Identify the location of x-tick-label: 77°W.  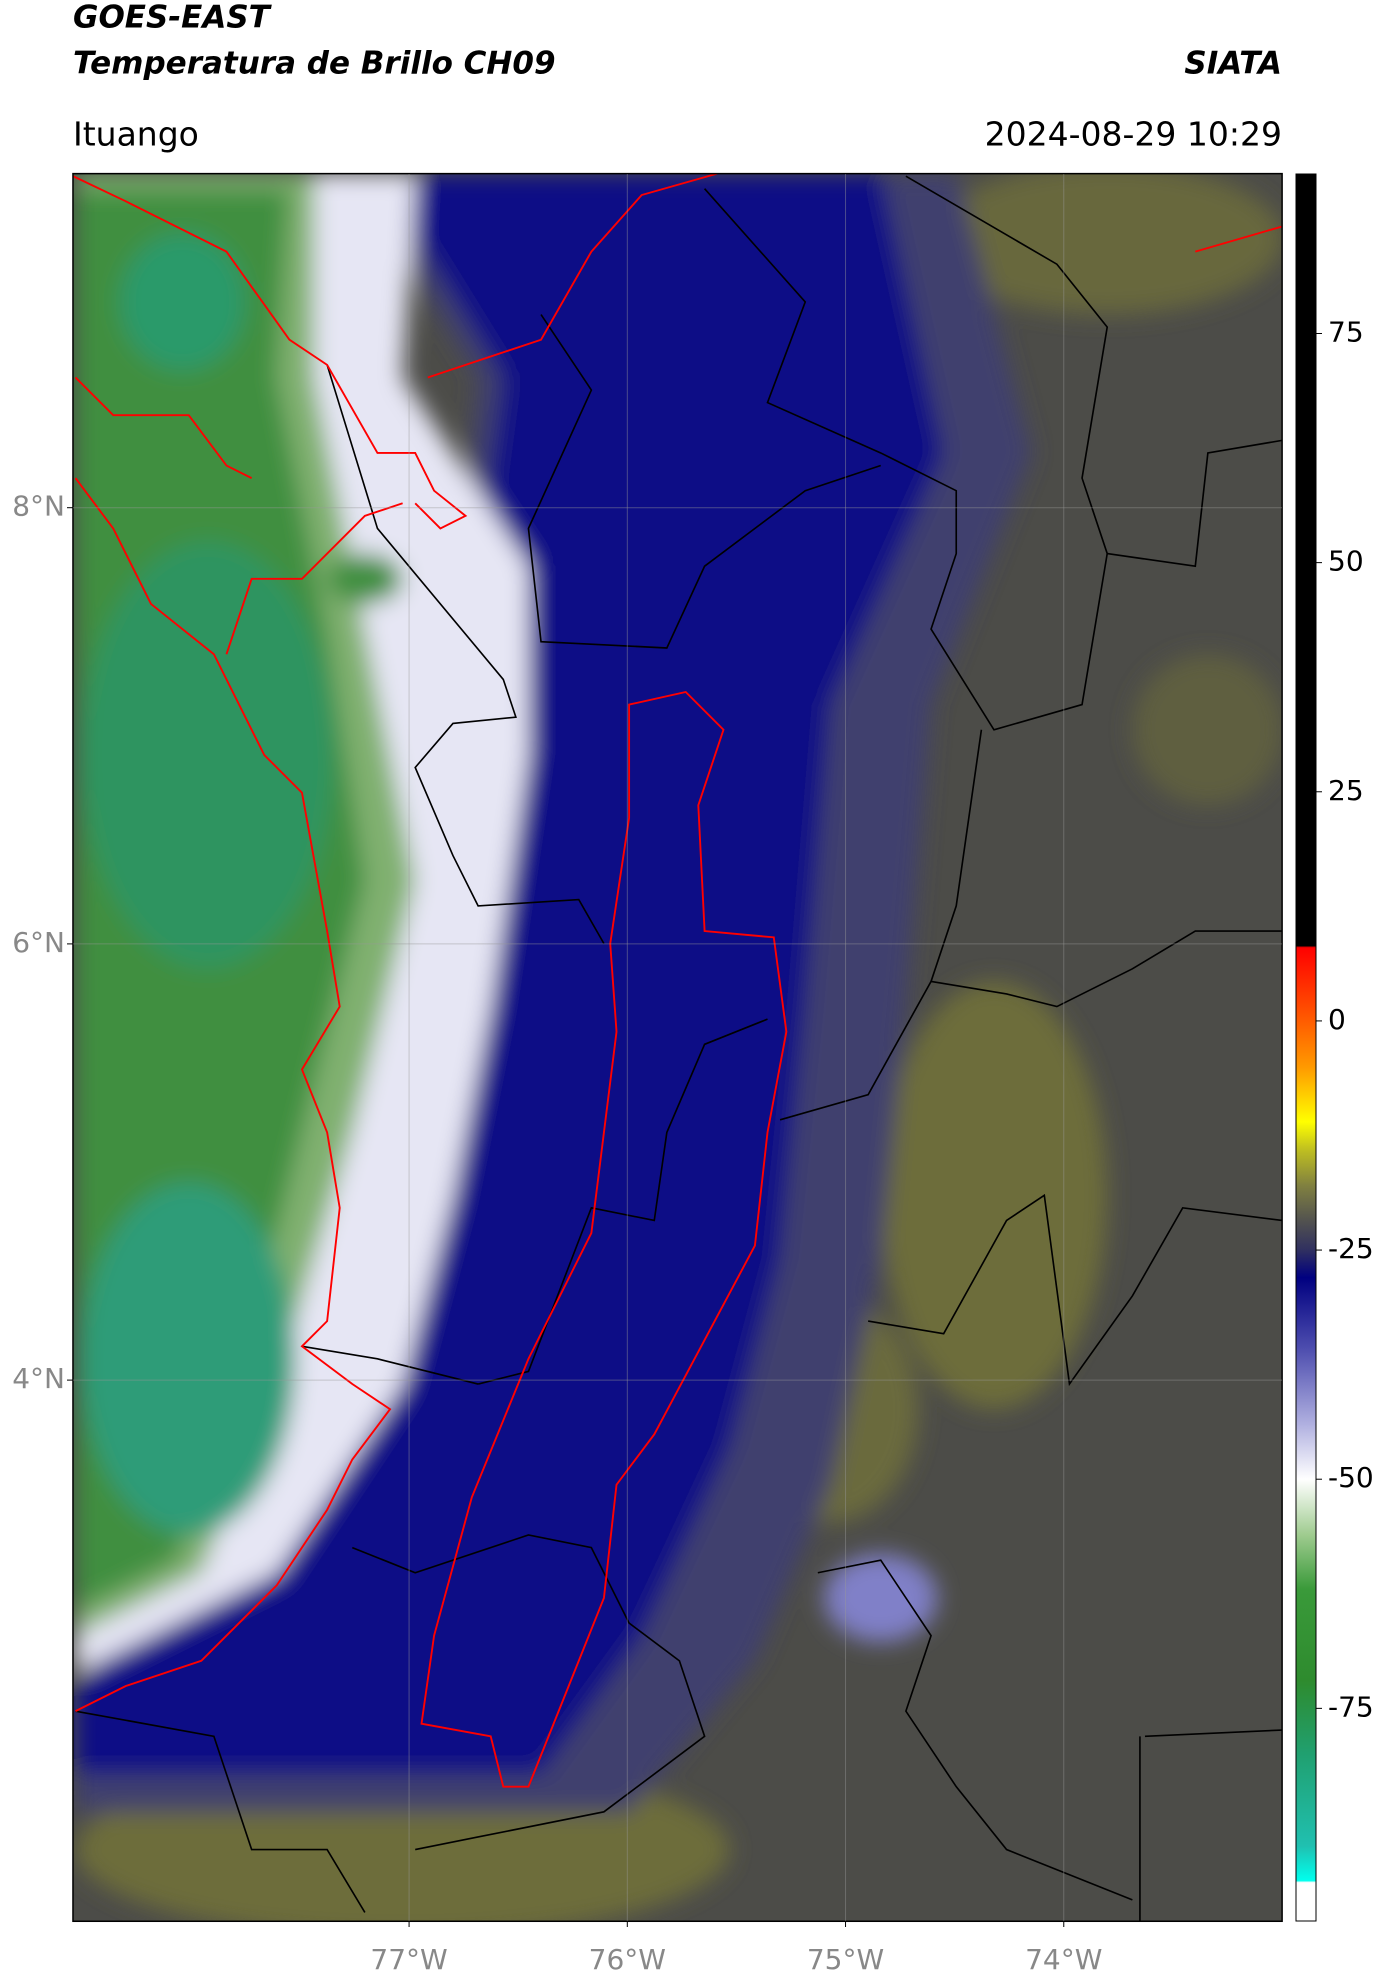
(408, 1959).